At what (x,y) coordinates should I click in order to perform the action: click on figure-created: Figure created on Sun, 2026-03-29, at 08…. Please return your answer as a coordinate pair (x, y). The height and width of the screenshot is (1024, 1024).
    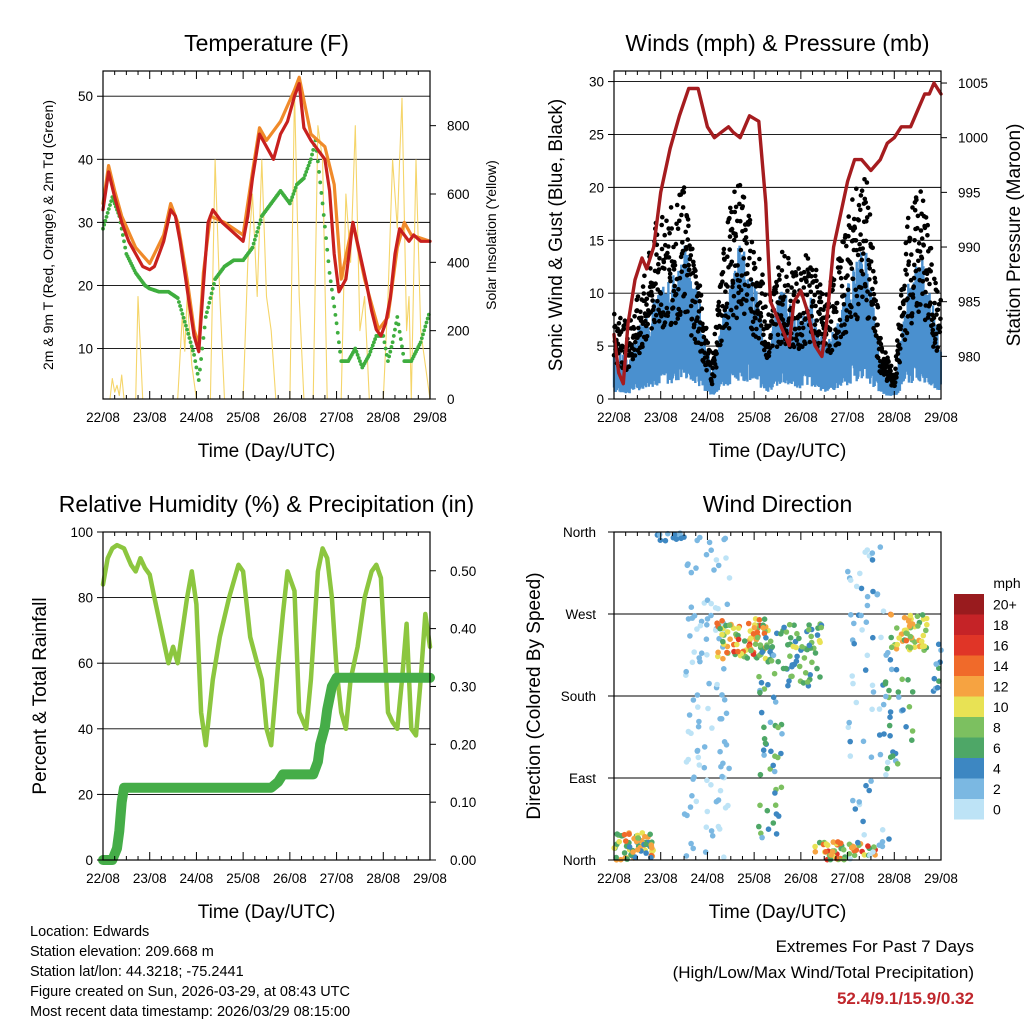
    Looking at the image, I should click on (190, 992).